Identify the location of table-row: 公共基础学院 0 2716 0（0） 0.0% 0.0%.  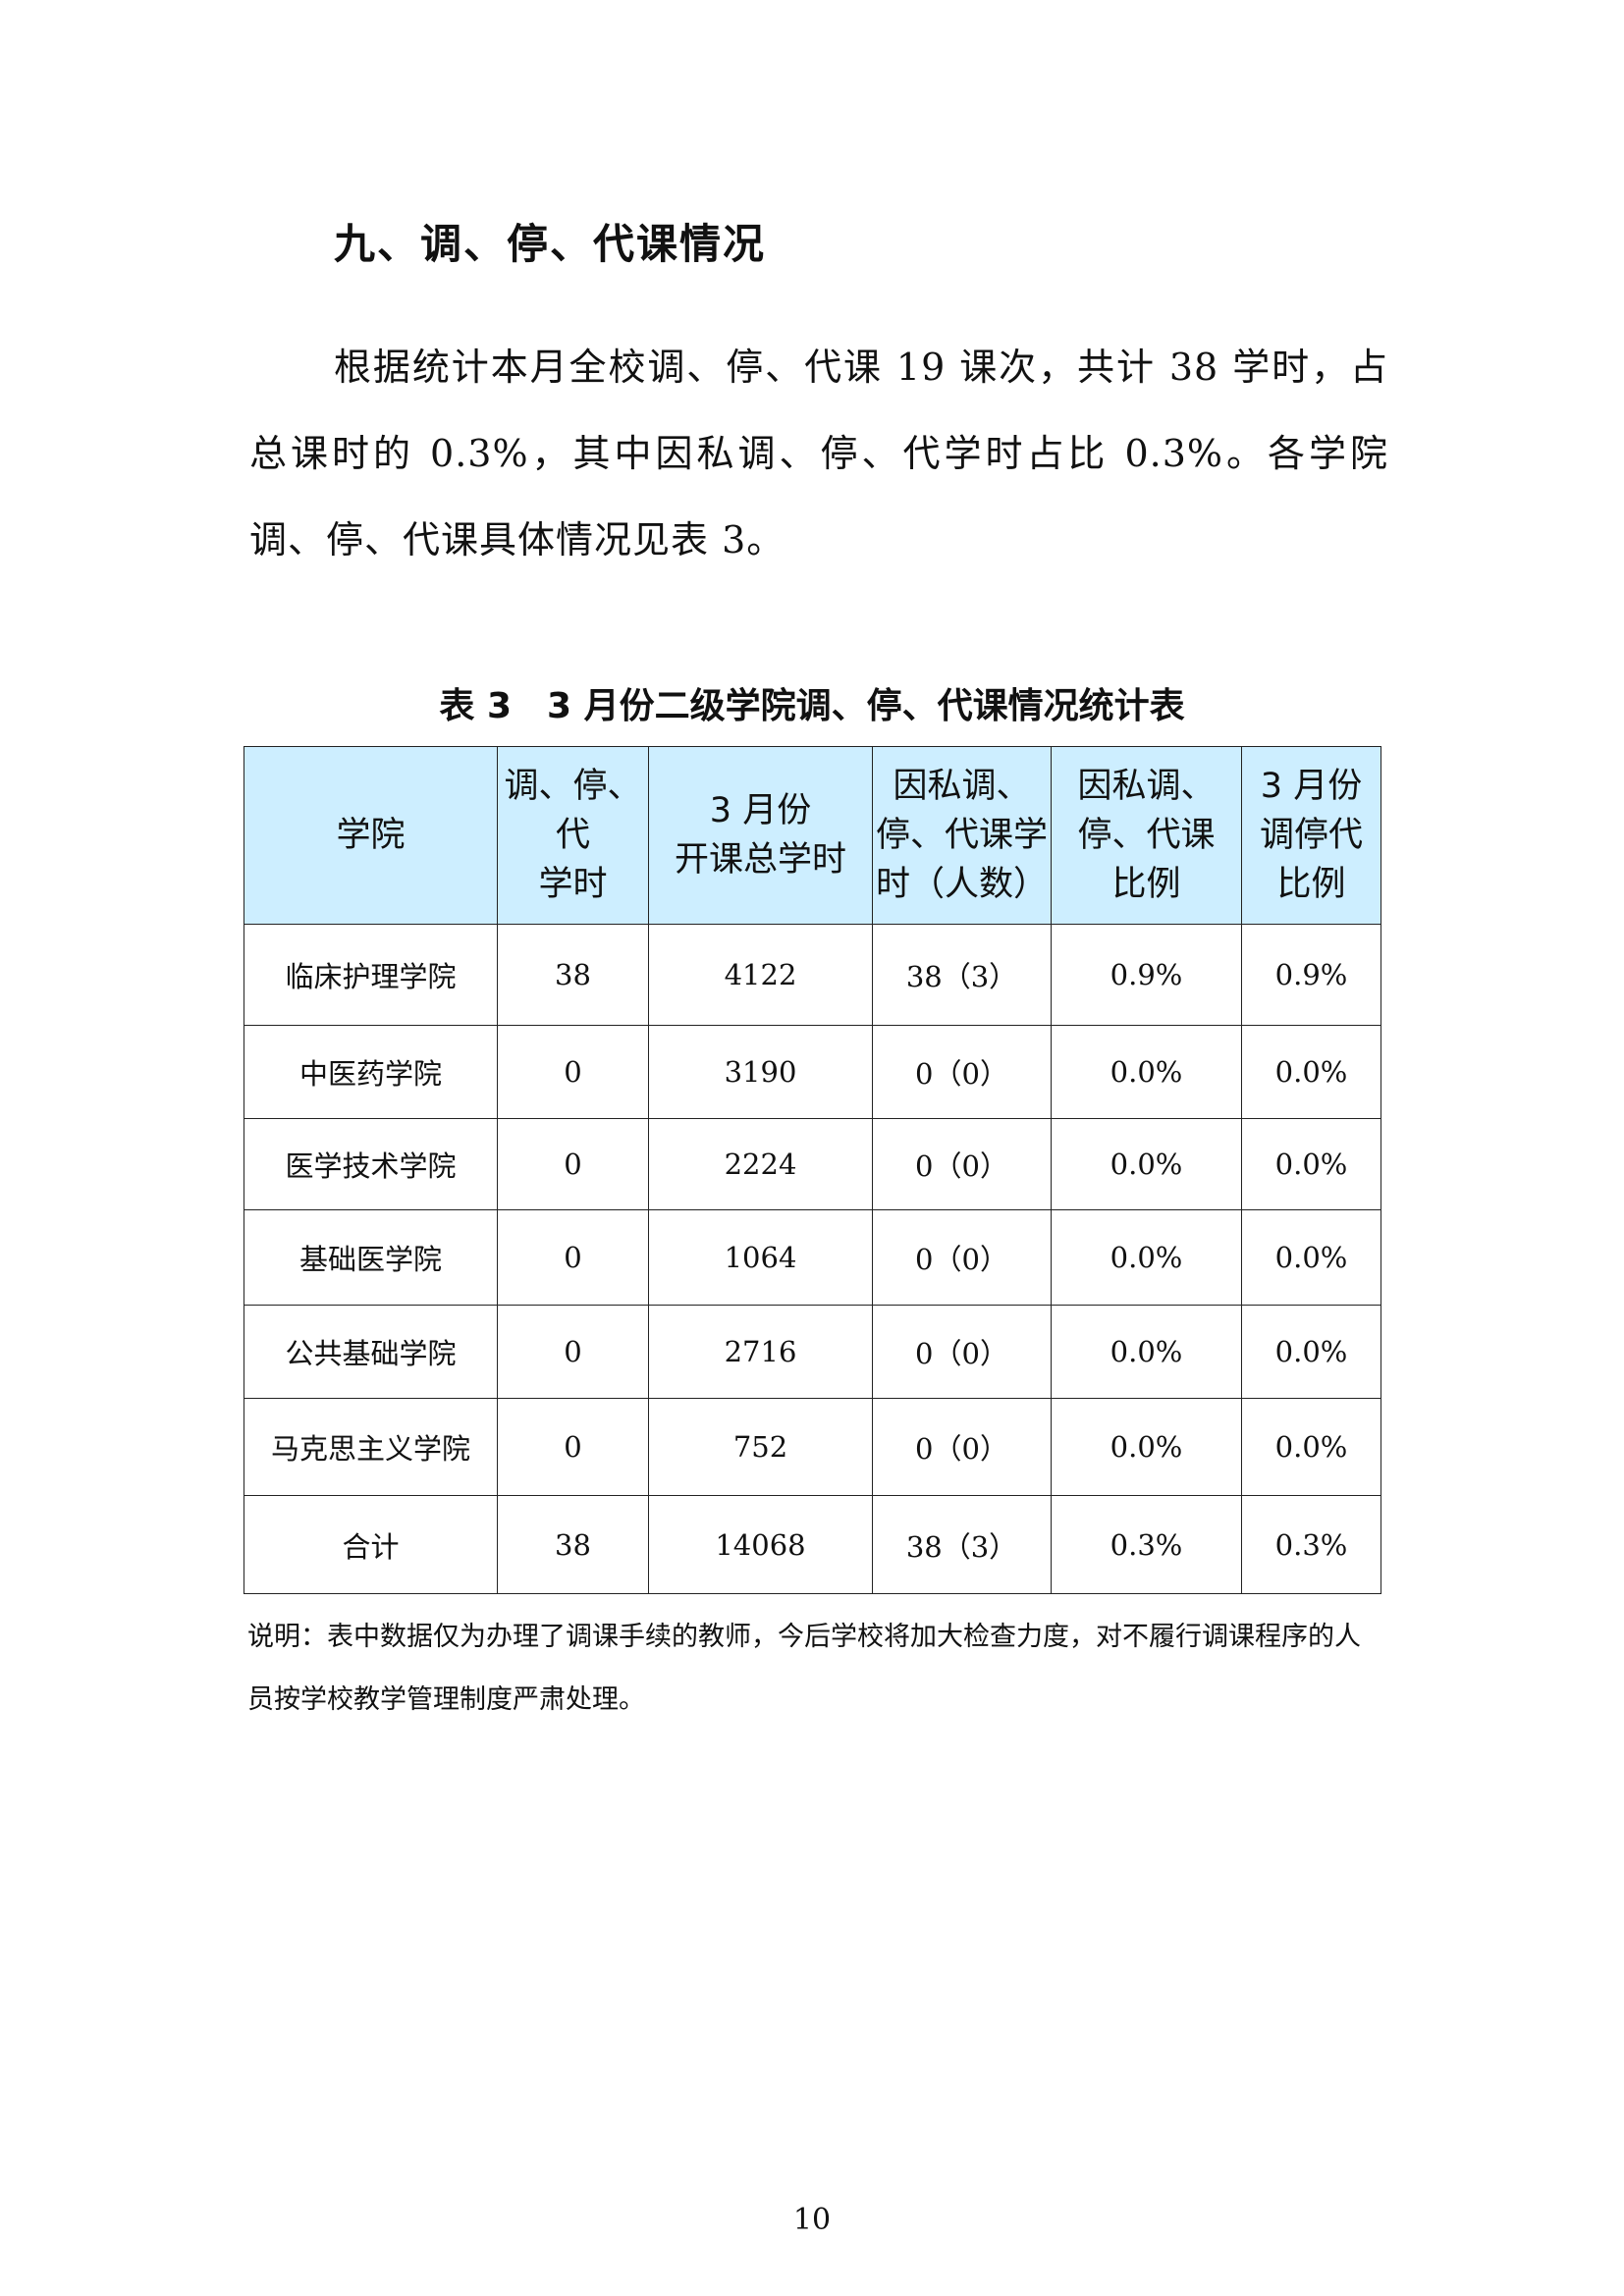
(812, 1352).